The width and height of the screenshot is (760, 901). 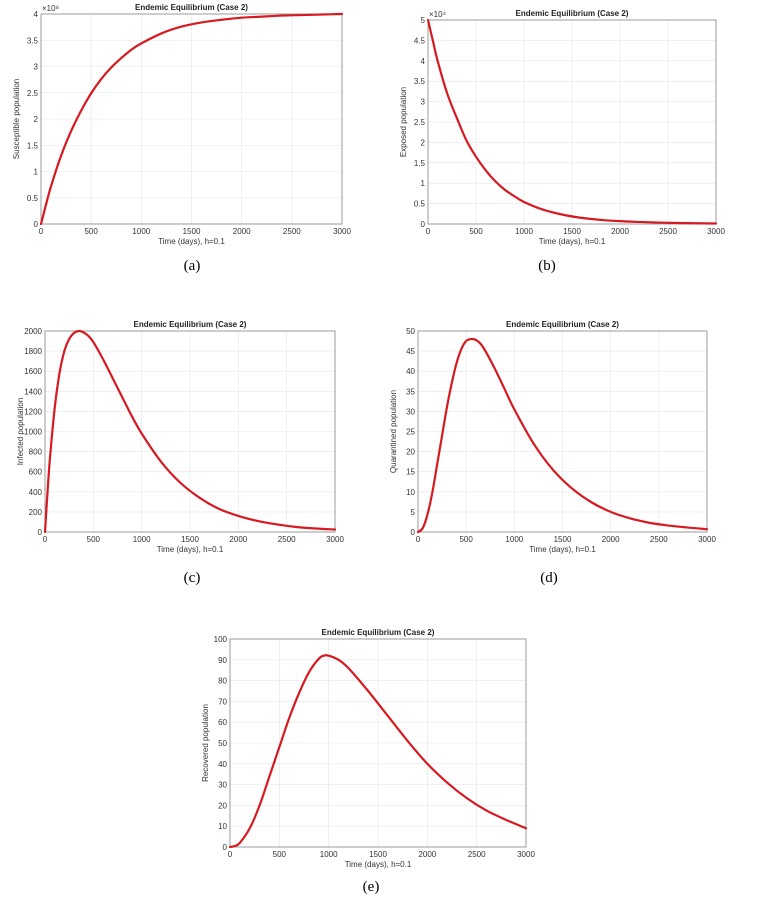 What do you see at coordinates (403, 122) in the screenshot?
I see `y-axis-label: Exposed population` at bounding box center [403, 122].